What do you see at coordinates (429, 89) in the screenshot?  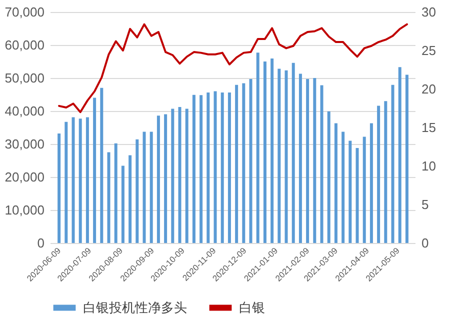 I see `y2-tick-label: 20` at bounding box center [429, 89].